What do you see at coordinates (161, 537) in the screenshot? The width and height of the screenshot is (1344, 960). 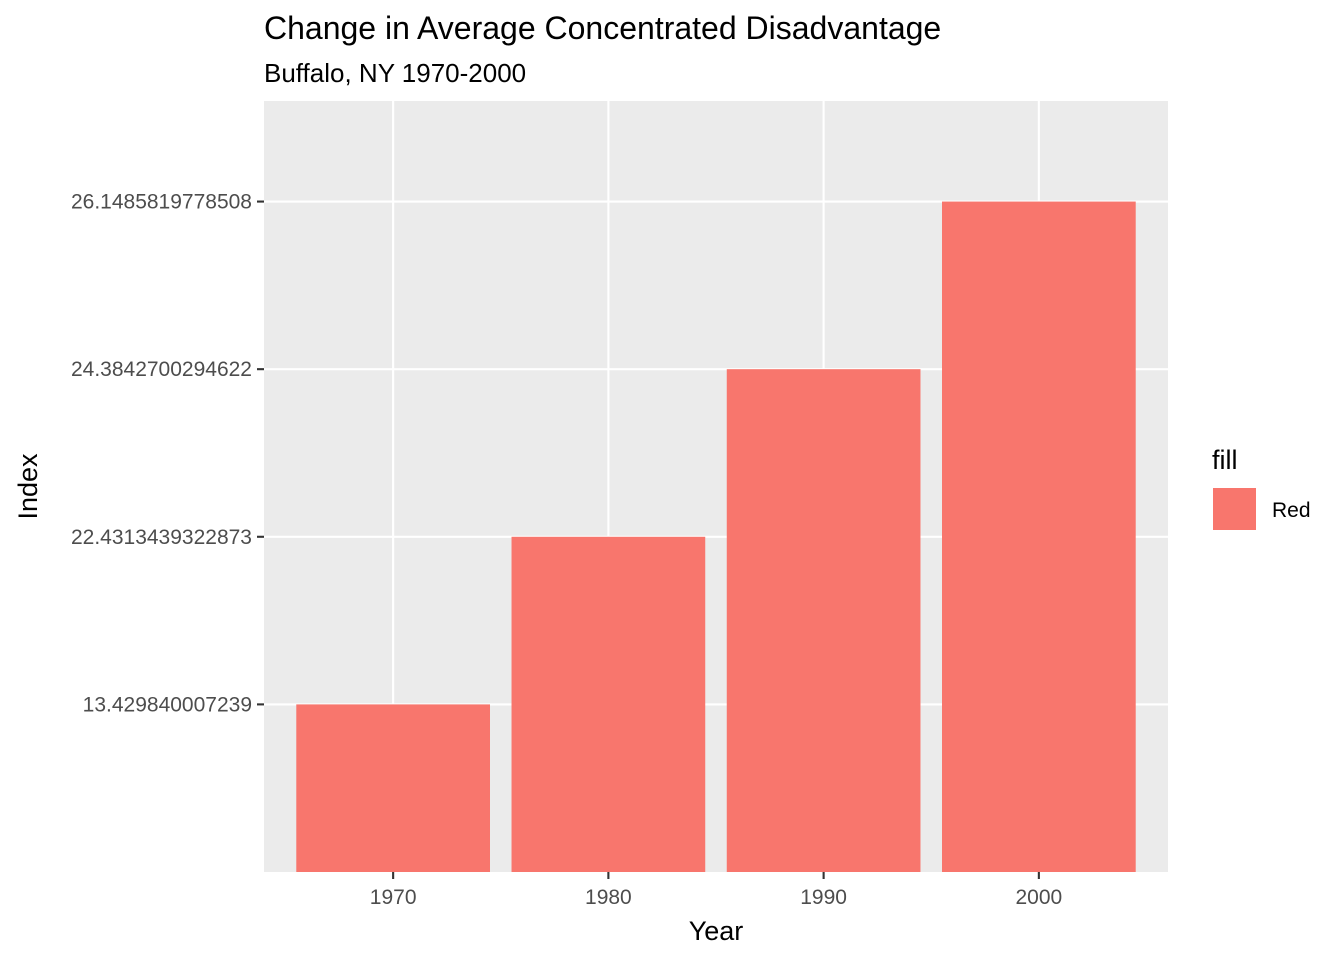 I see `y-tick-label: 22.4313439322873` at bounding box center [161, 537].